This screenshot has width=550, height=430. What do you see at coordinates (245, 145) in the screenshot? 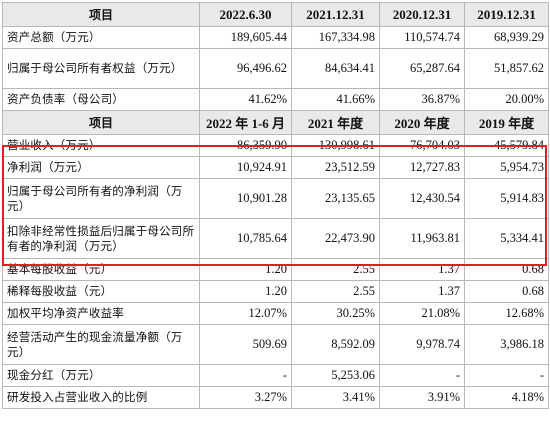
I see `table-cell: 86,359.90` at bounding box center [245, 145].